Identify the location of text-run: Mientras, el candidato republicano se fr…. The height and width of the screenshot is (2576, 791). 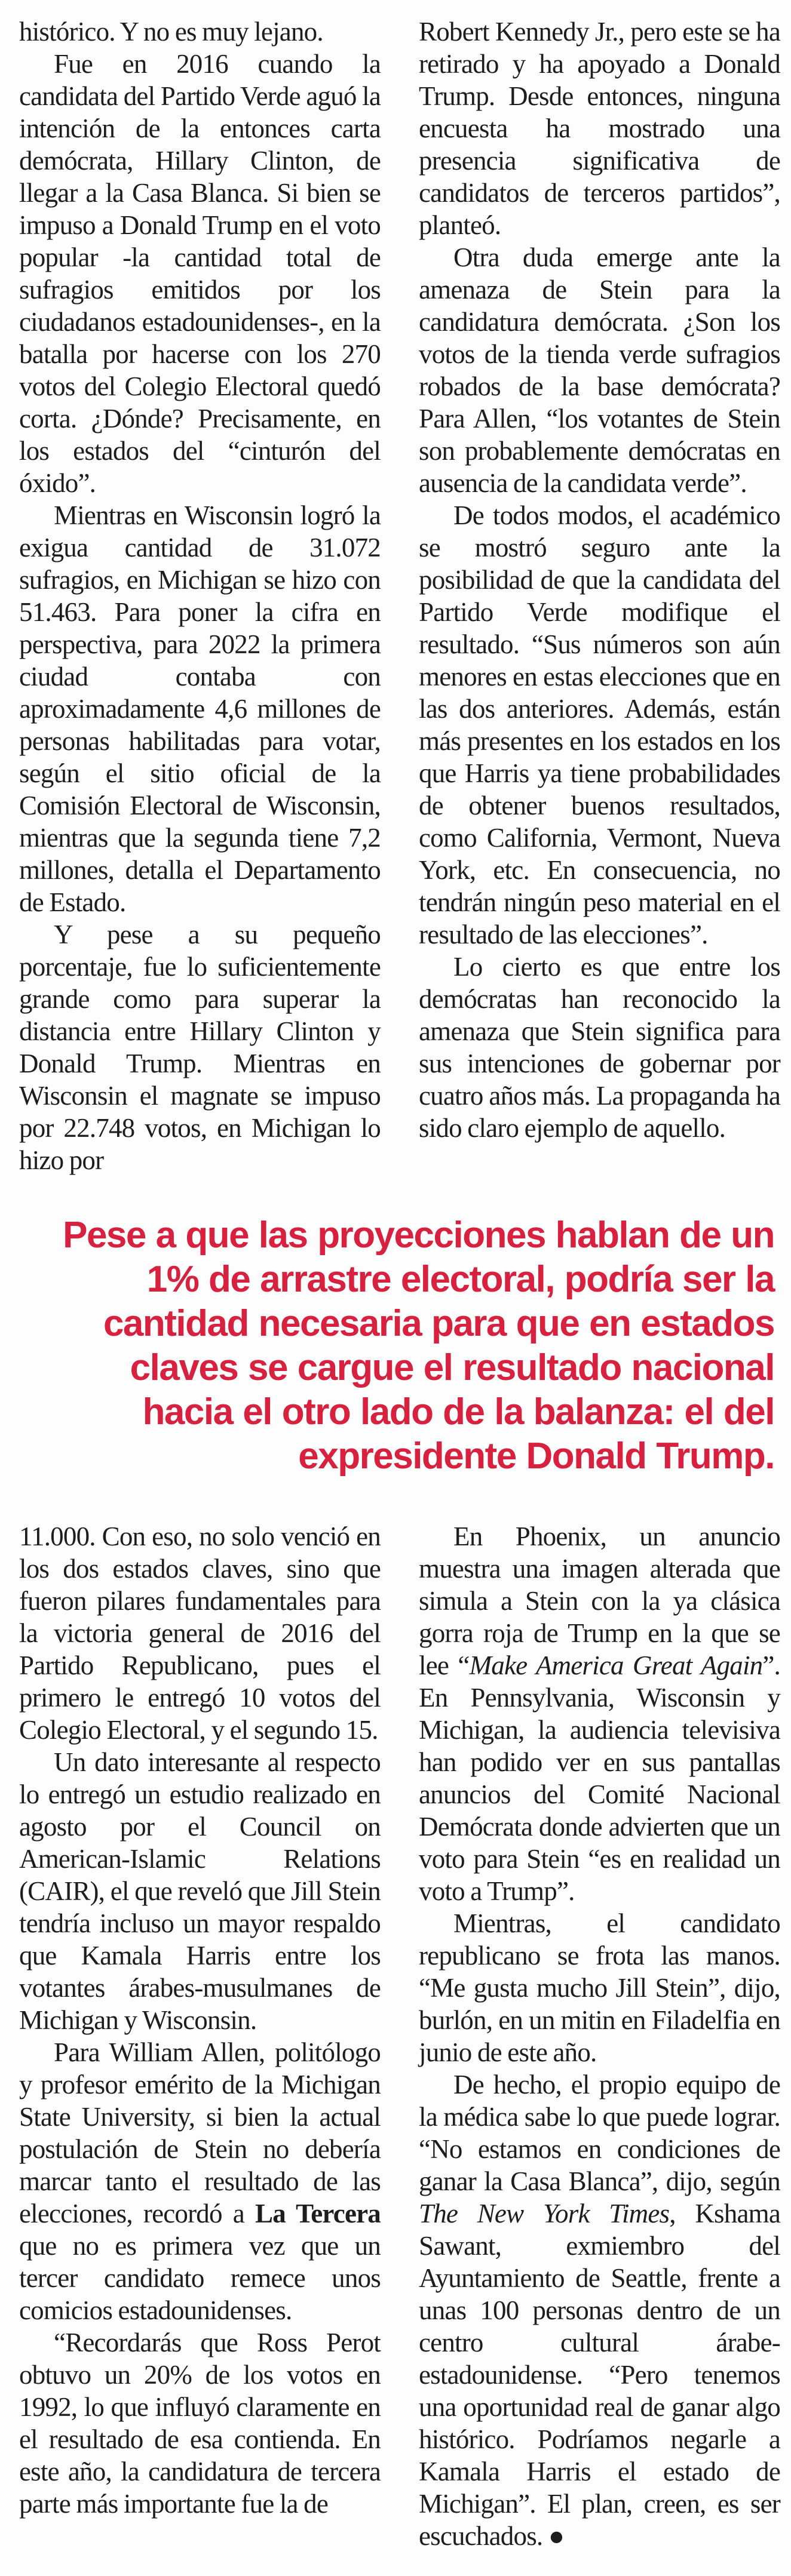
(600, 1987).